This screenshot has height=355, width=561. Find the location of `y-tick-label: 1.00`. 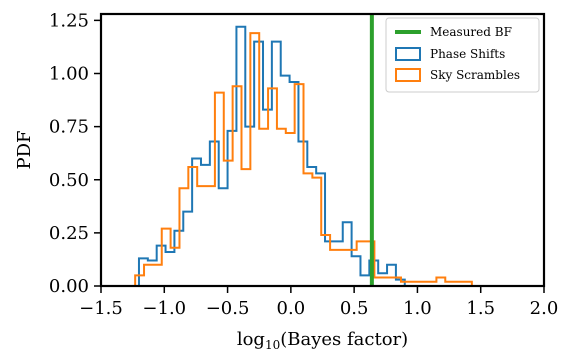

y-tick-label: 1.00 is located at coordinates (69, 74).